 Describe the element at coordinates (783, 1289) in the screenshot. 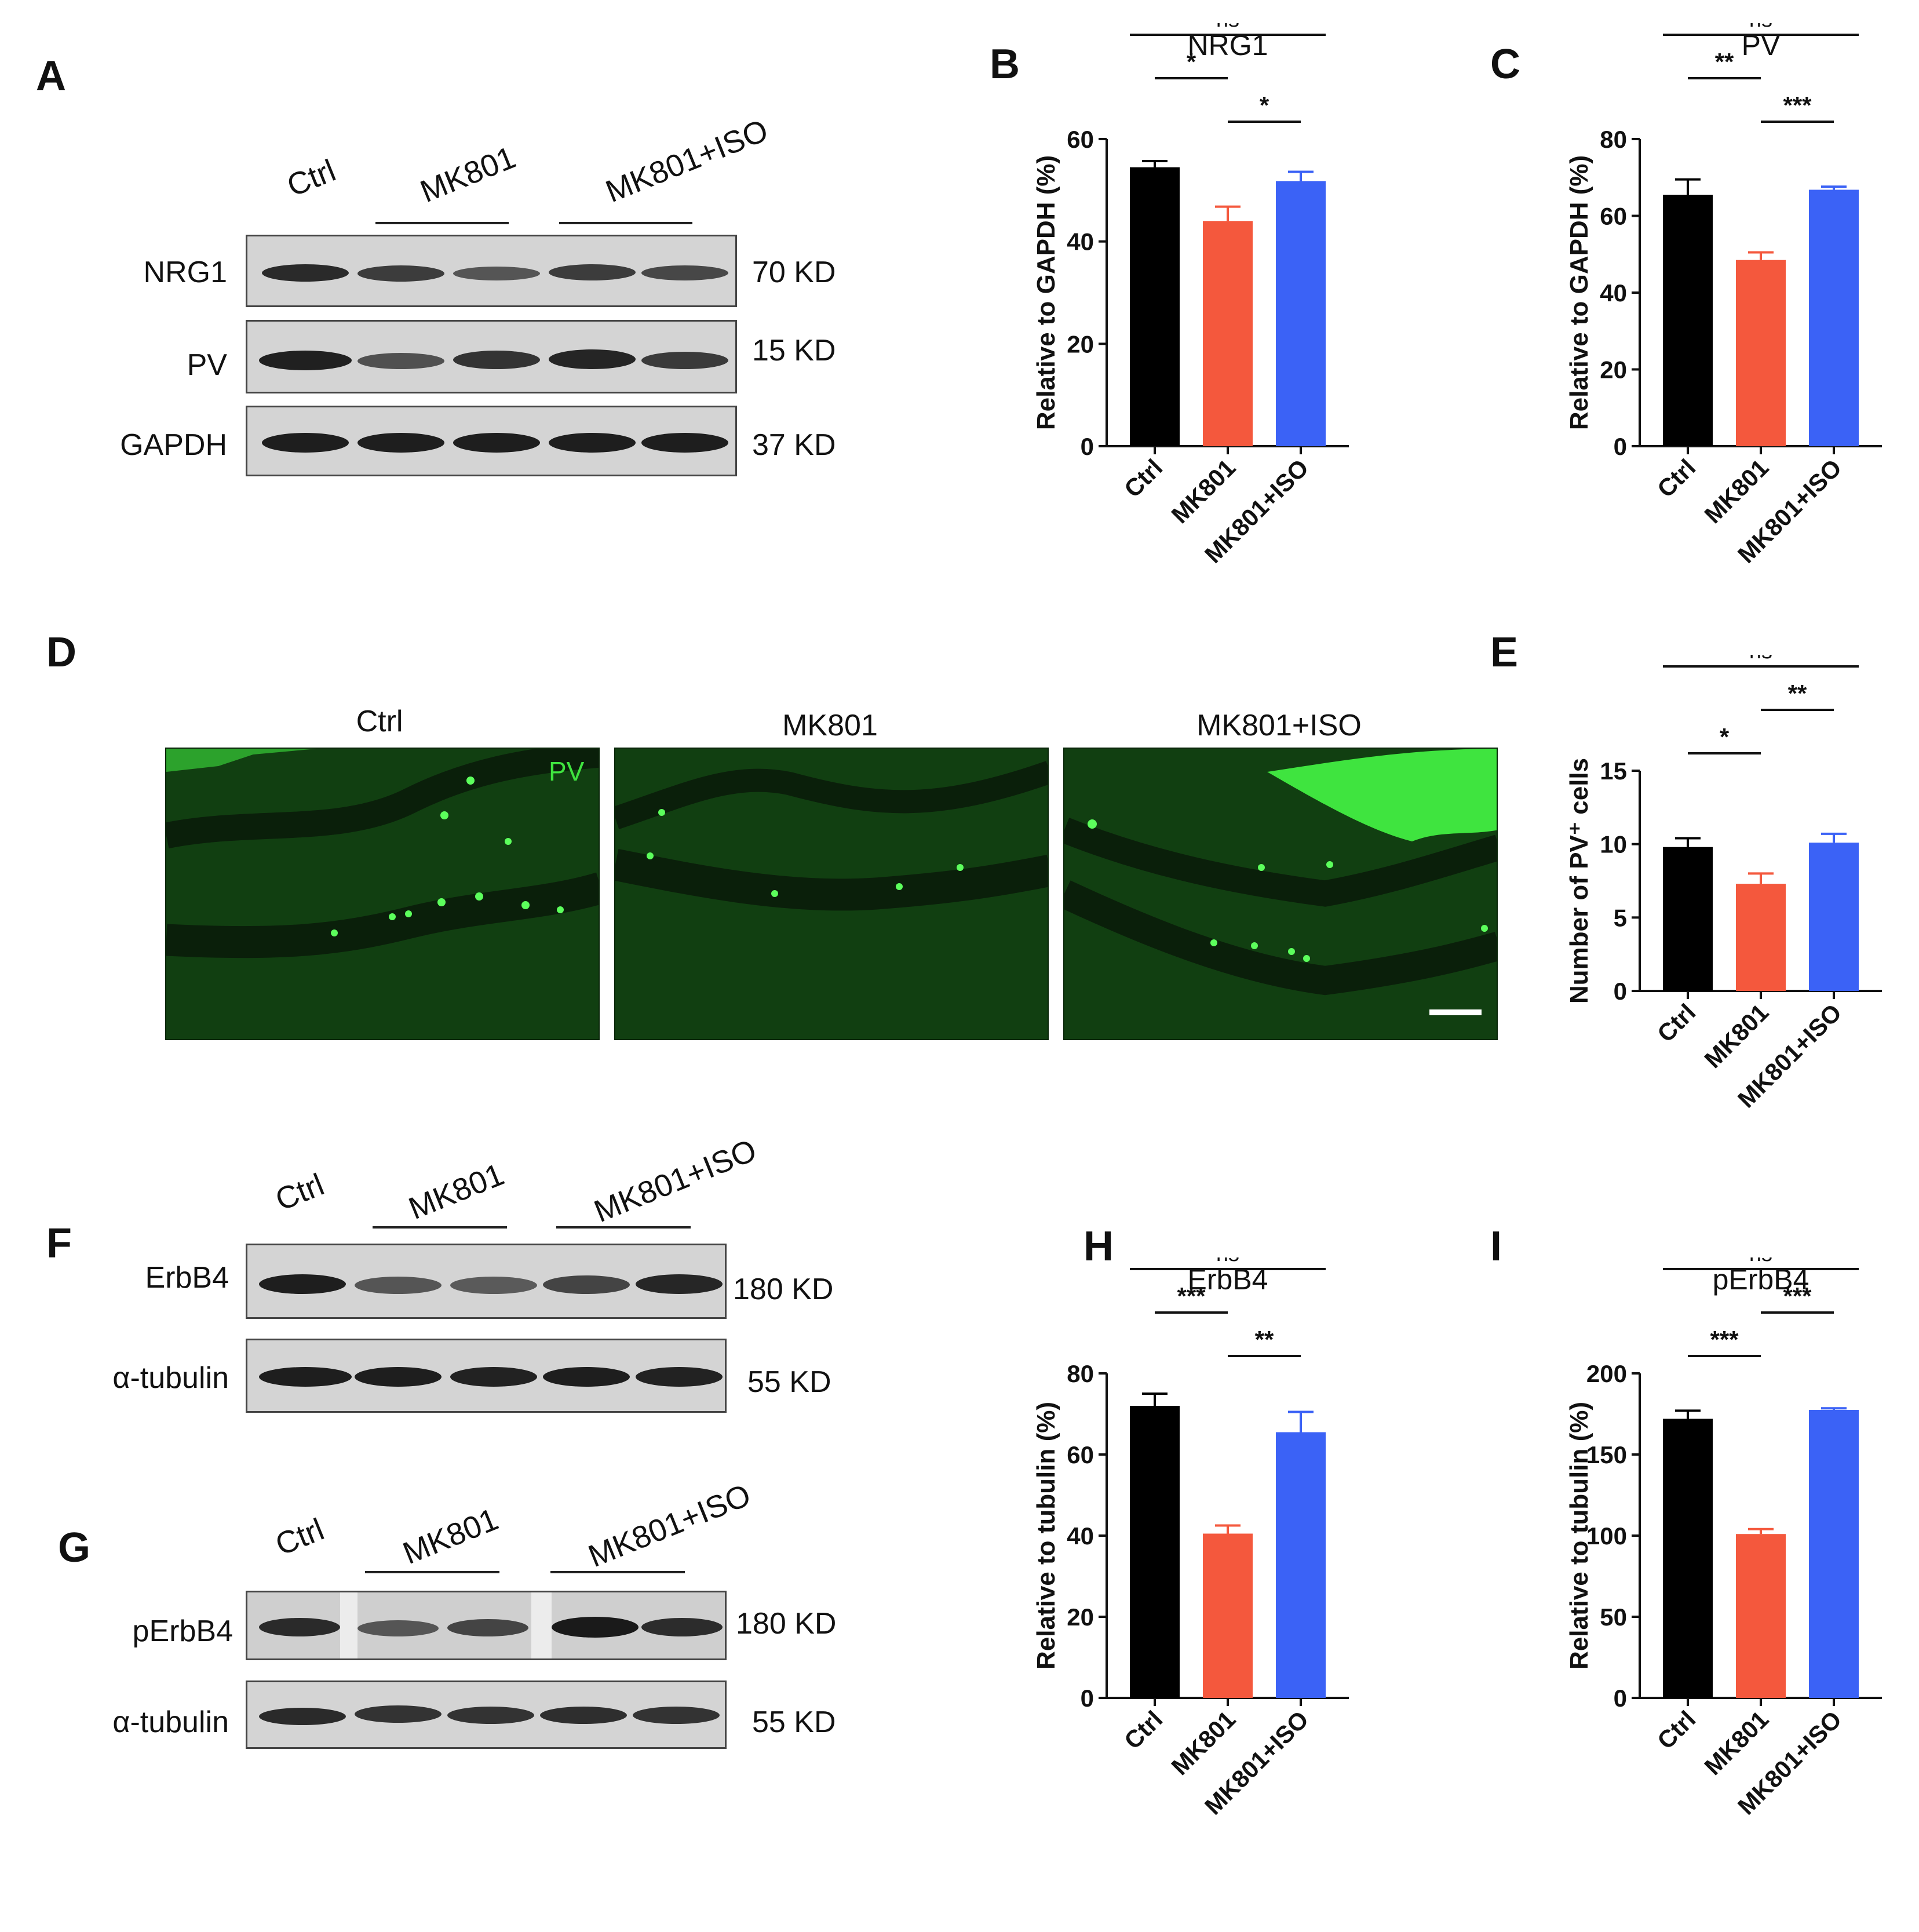

I see `blot-kd-label: 180 KD` at that location.